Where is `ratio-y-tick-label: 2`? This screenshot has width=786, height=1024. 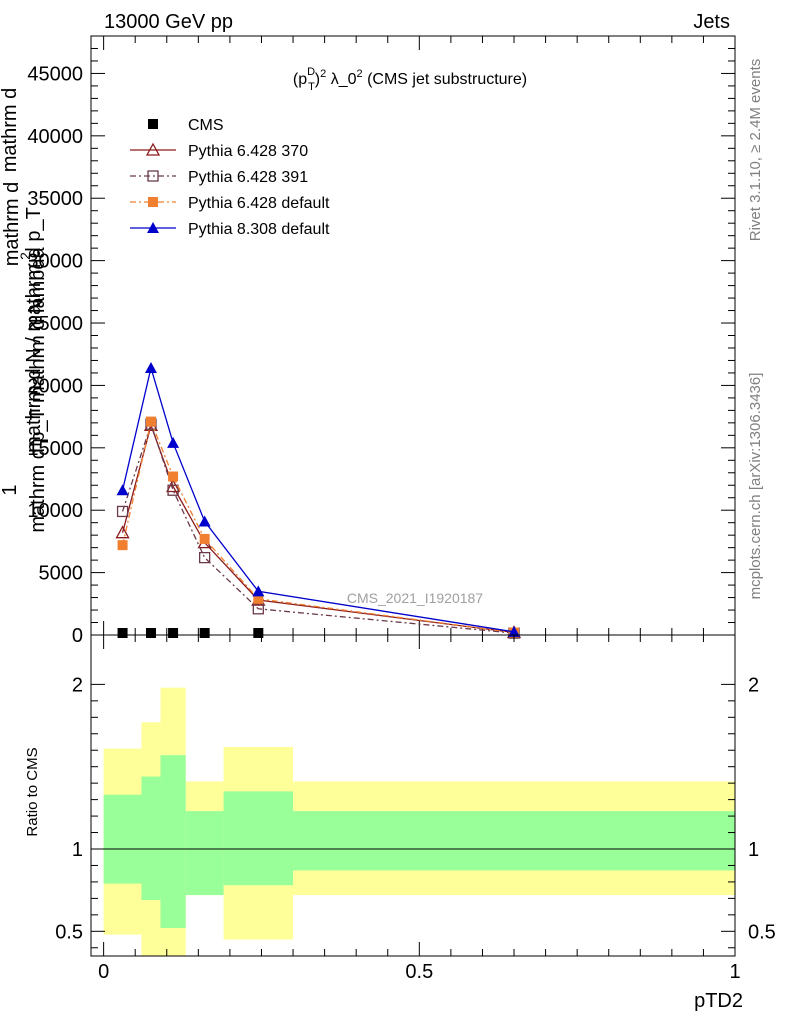
ratio-y-tick-label: 2 is located at coordinates (77, 685).